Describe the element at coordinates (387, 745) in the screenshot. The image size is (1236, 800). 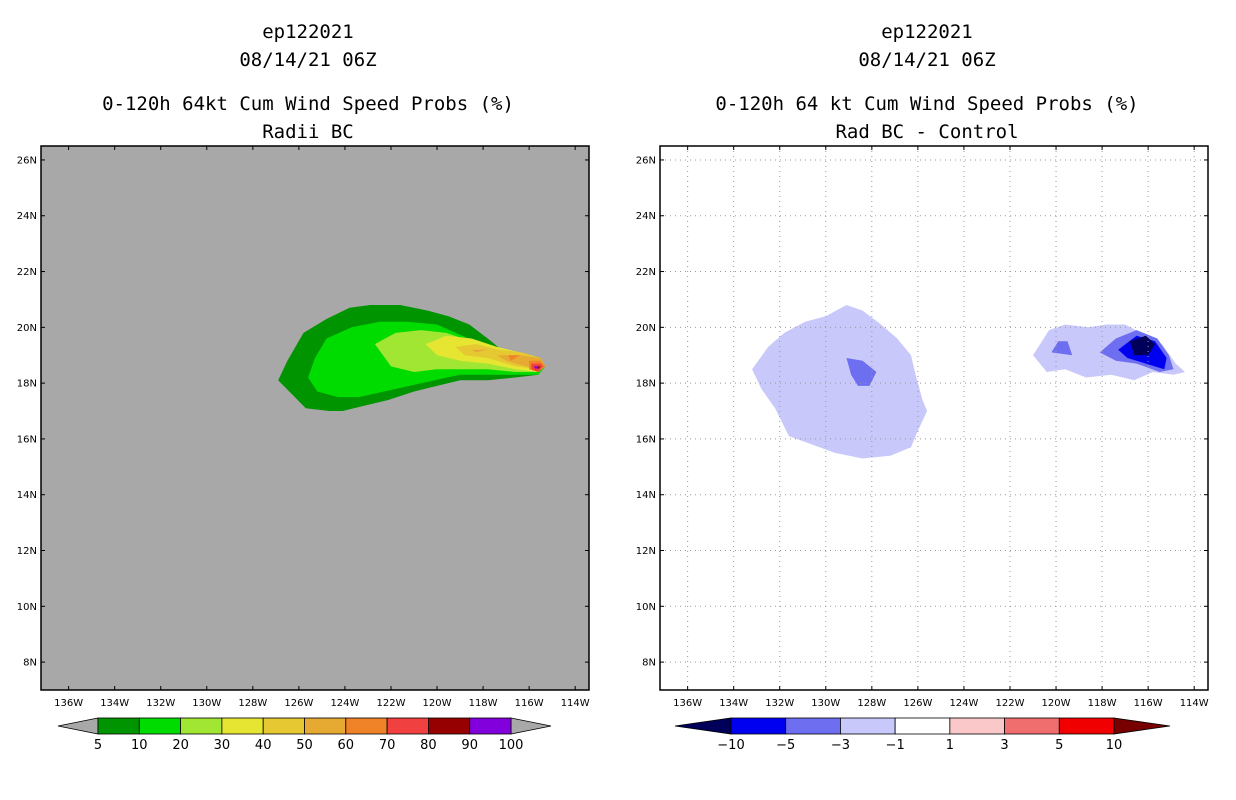
I see `colorbar-label-70: 70` at that location.